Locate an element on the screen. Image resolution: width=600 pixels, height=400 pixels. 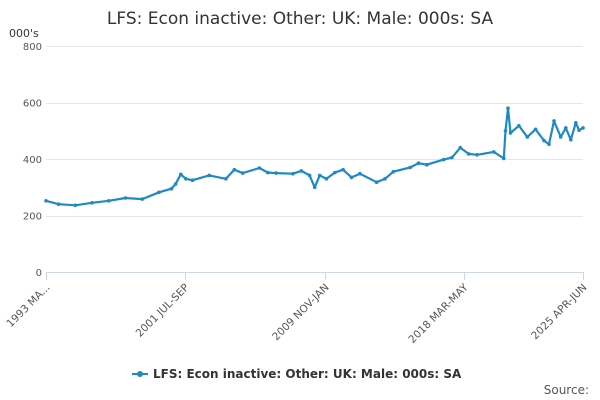
x-tick-label: 2001 JUL-SEP is located at coordinates (163, 311).